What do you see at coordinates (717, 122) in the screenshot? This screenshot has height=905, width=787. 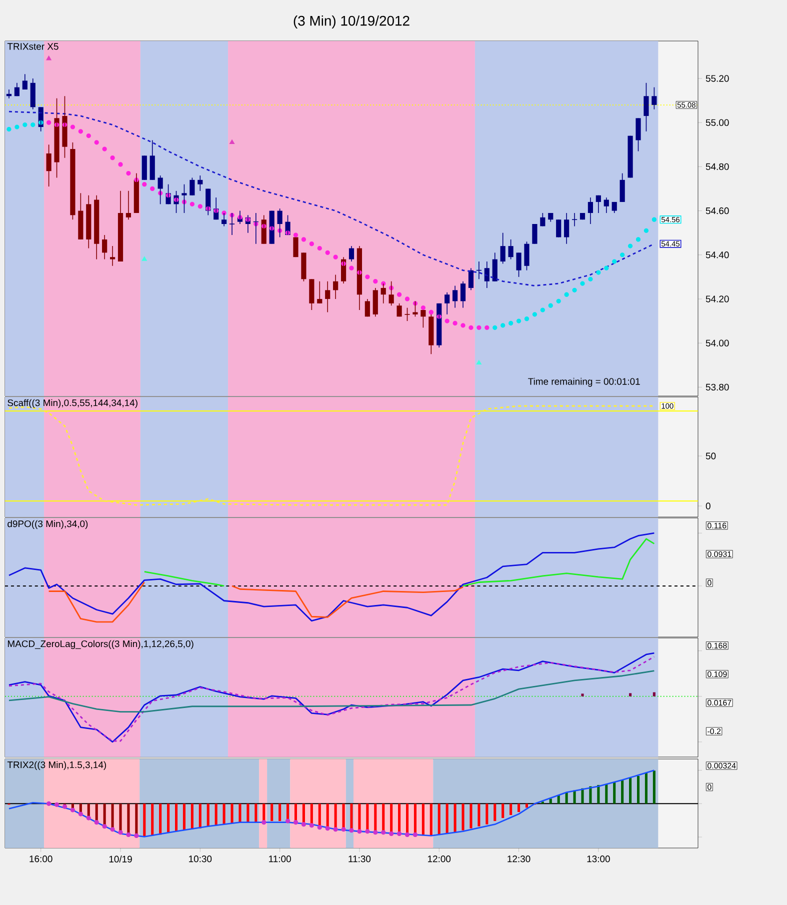 I see `y-tick-label: 55.00` at bounding box center [717, 122].